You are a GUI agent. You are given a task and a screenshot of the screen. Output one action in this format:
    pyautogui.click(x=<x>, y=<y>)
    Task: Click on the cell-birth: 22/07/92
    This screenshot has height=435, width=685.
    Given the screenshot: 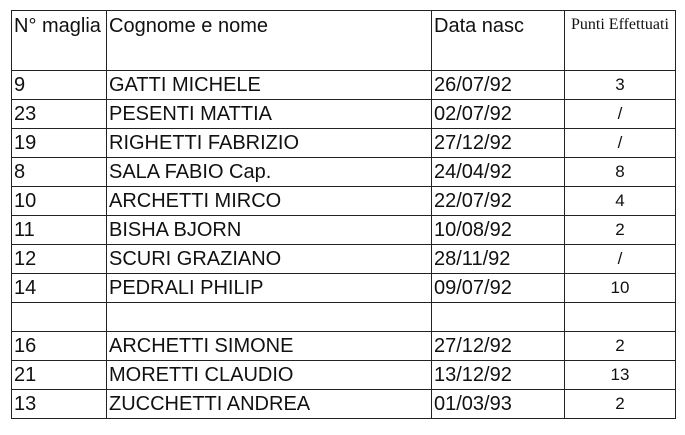 What is the action you would take?
    pyautogui.click(x=498, y=201)
    